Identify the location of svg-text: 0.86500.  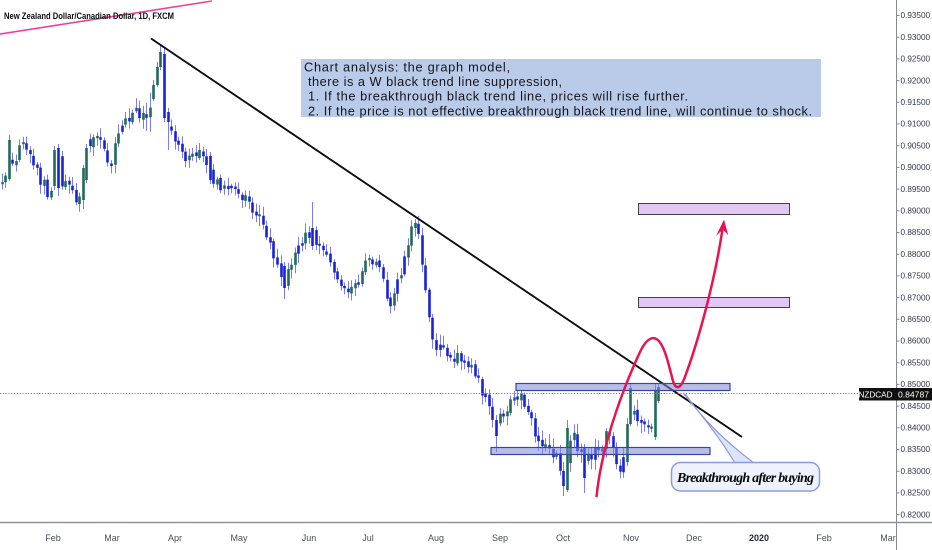
(916, 319).